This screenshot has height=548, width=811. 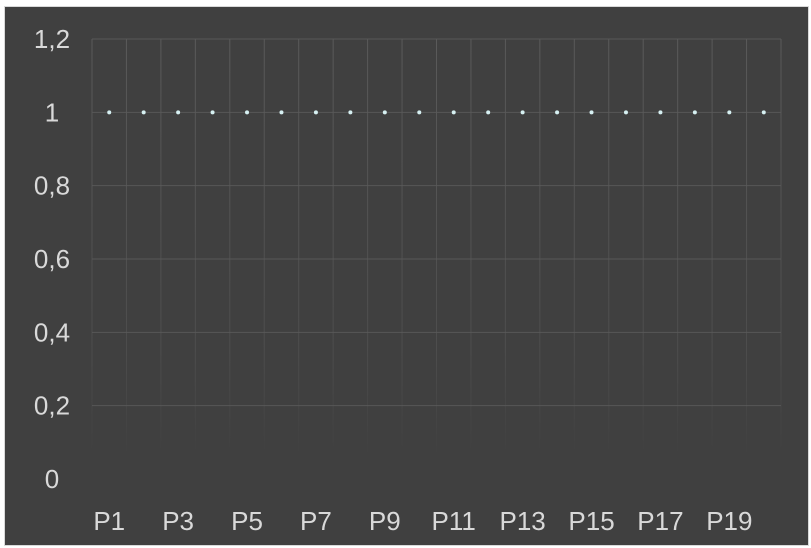 I want to click on y-tick-label: 0, so click(x=52, y=479).